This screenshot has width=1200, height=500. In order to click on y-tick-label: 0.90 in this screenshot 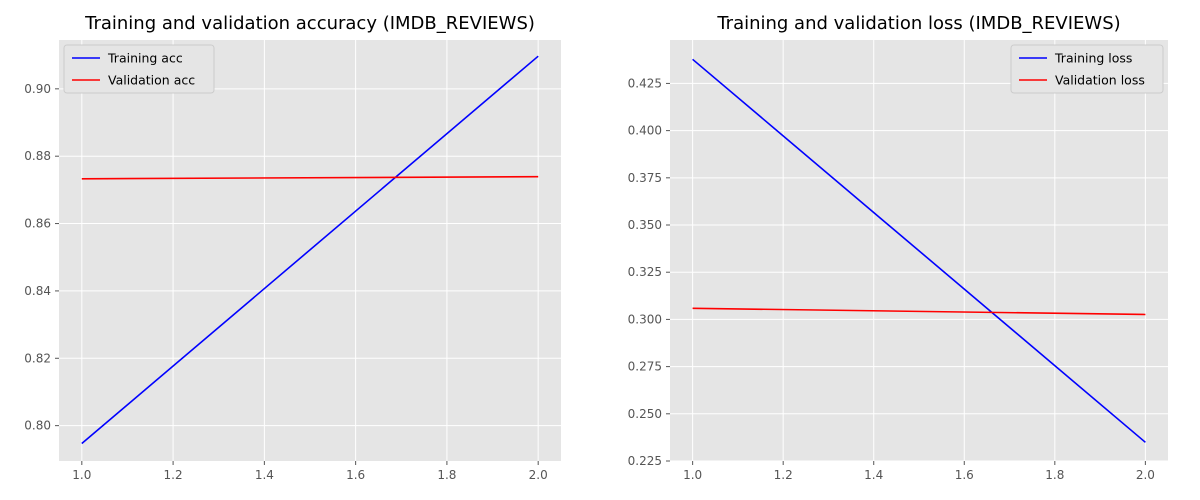, I will do `click(37, 89)`.